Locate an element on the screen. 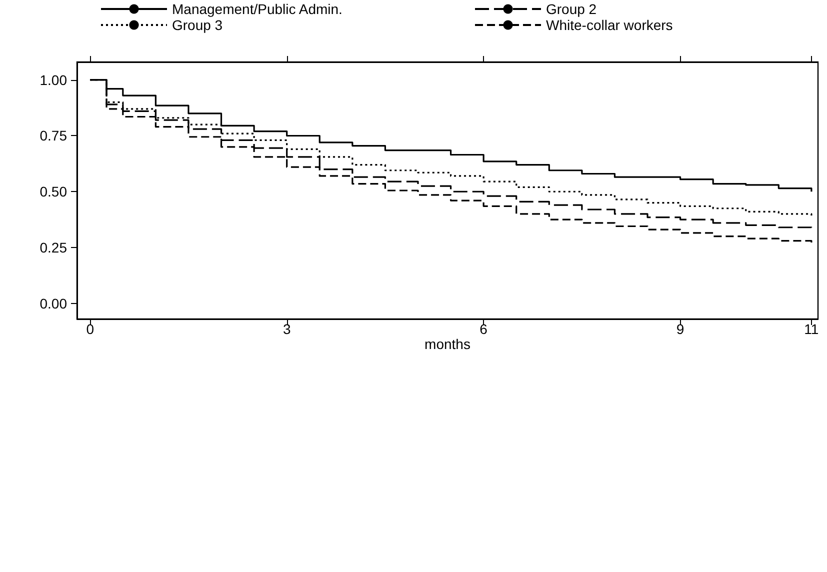 Image resolution: width=827 pixels, height=572 pixels. legend-label: Group 3 is located at coordinates (197, 25).